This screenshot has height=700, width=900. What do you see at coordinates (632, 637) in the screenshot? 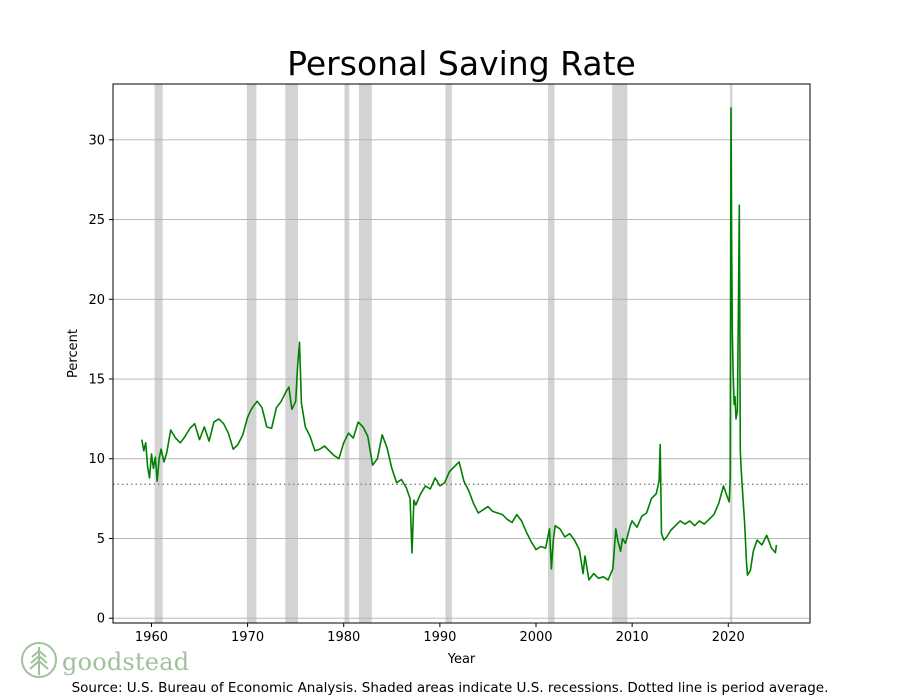
I see `x-tick-label: 2010` at bounding box center [632, 637].